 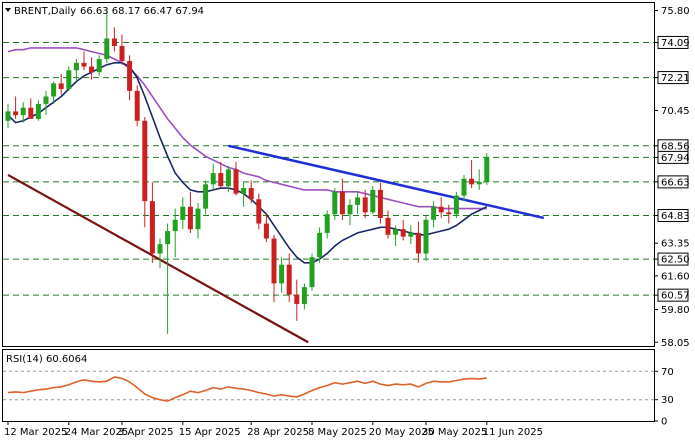 I want to click on ohlc-values: 66.63 68.17 66.47 67.94, so click(x=142, y=11).